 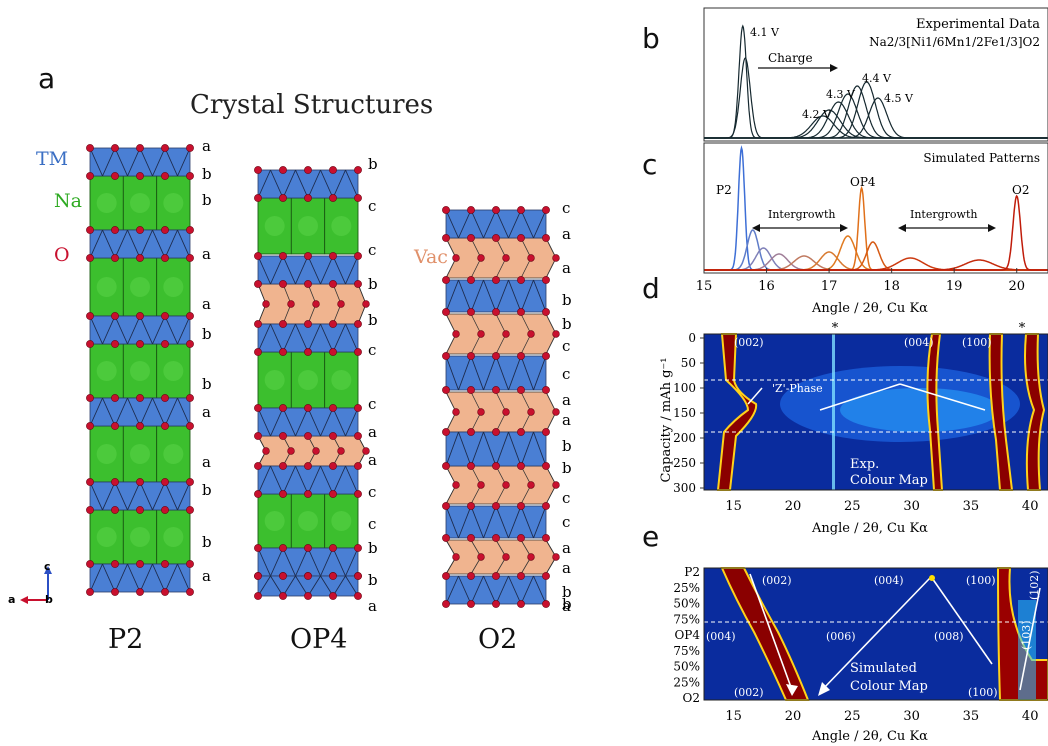 I want to click on structure-name-p2: P2, so click(x=126, y=639).